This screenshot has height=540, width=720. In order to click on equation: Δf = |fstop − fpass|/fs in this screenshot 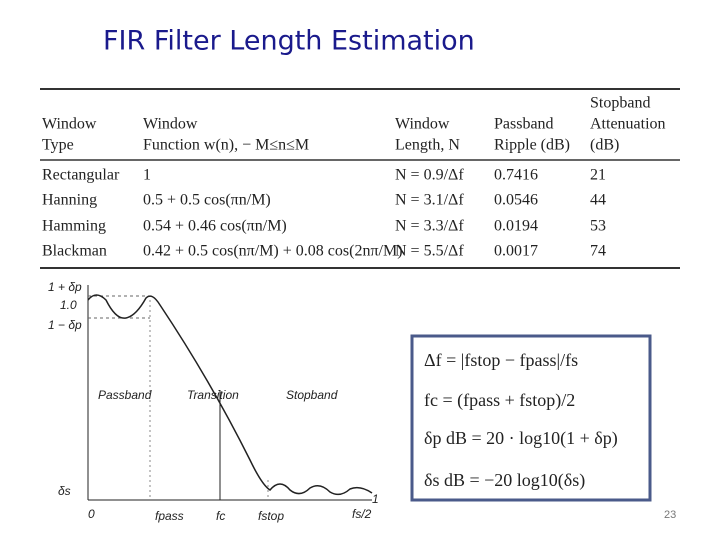, I will do `click(501, 360)`.